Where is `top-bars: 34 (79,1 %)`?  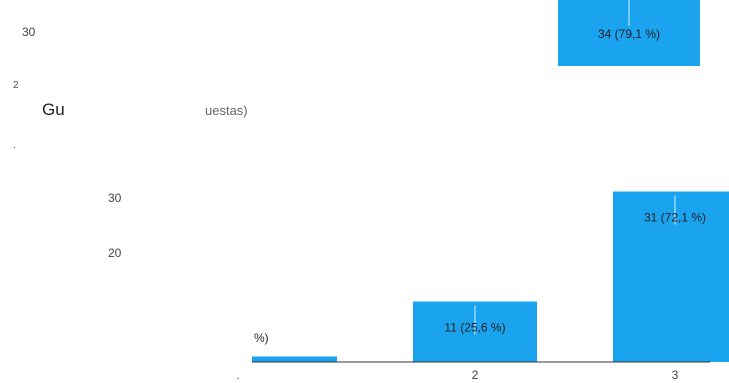 top-bars: 34 (79,1 %) is located at coordinates (629, 33).